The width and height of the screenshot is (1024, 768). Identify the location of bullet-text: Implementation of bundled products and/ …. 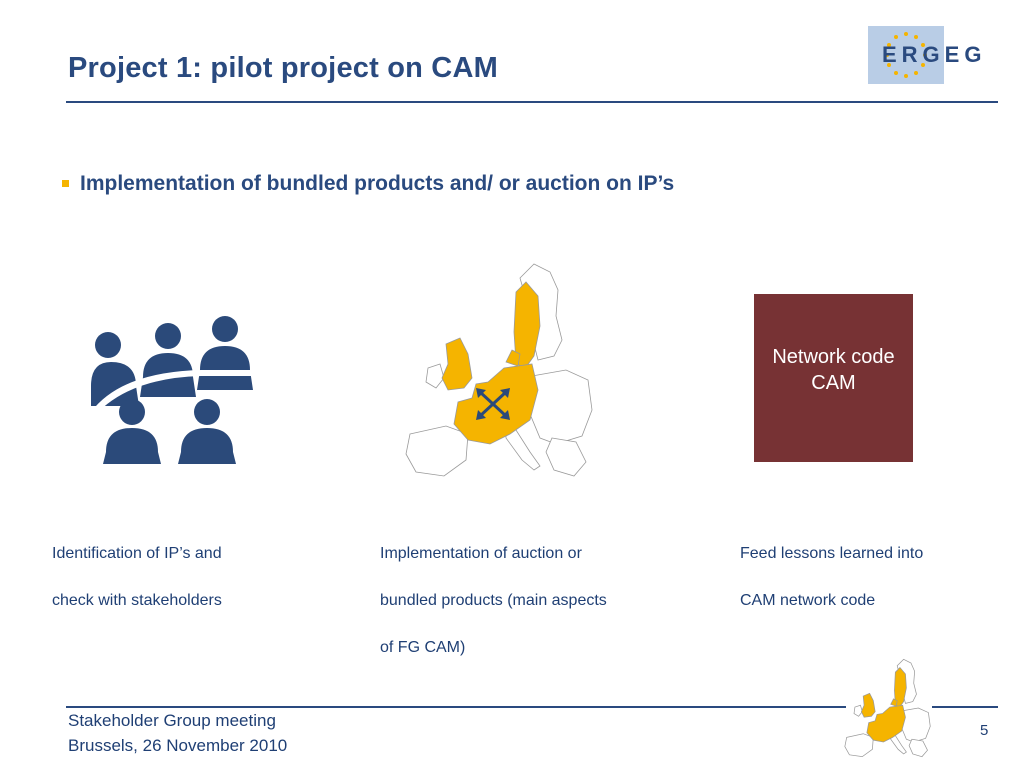
(377, 183).